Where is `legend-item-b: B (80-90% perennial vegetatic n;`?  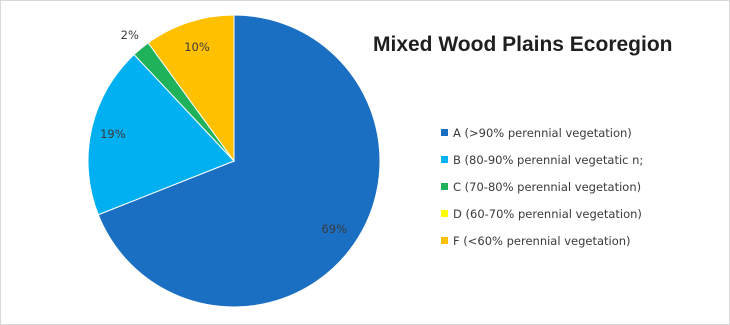
legend-item-b: B (80-90% perennial vegetatic n; is located at coordinates (542, 159).